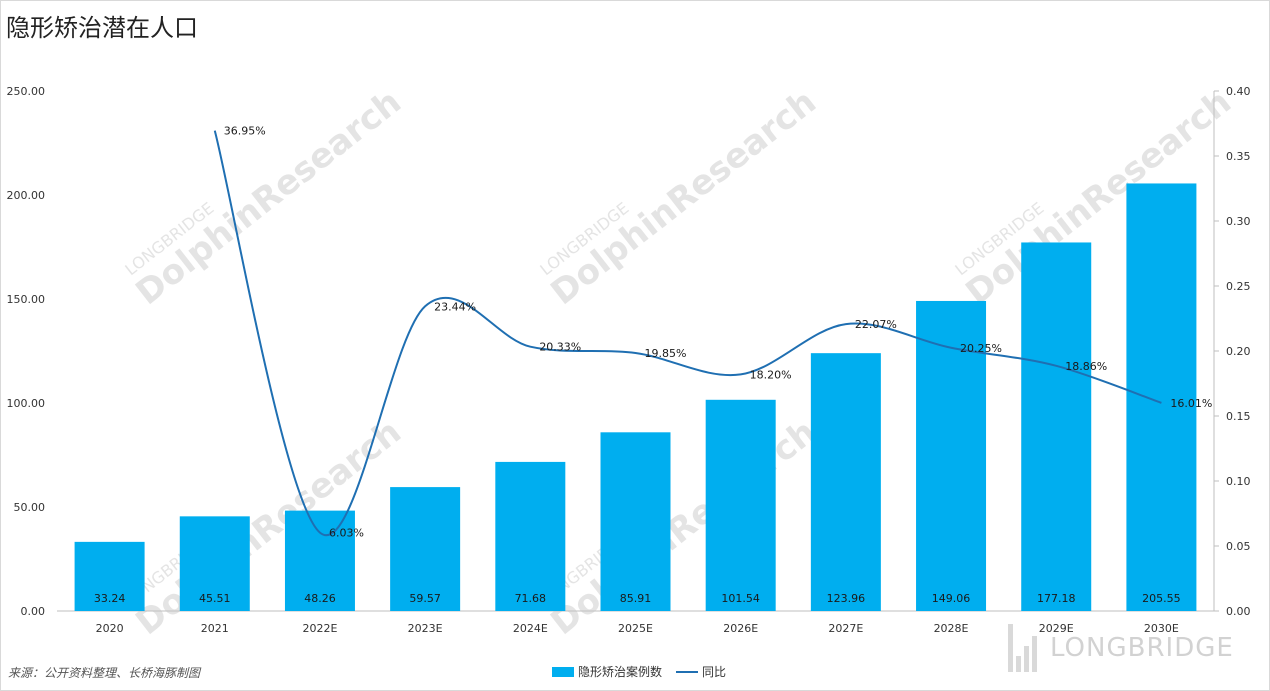  I want to click on y-right-tick-label: 0.20, so click(1238, 351).